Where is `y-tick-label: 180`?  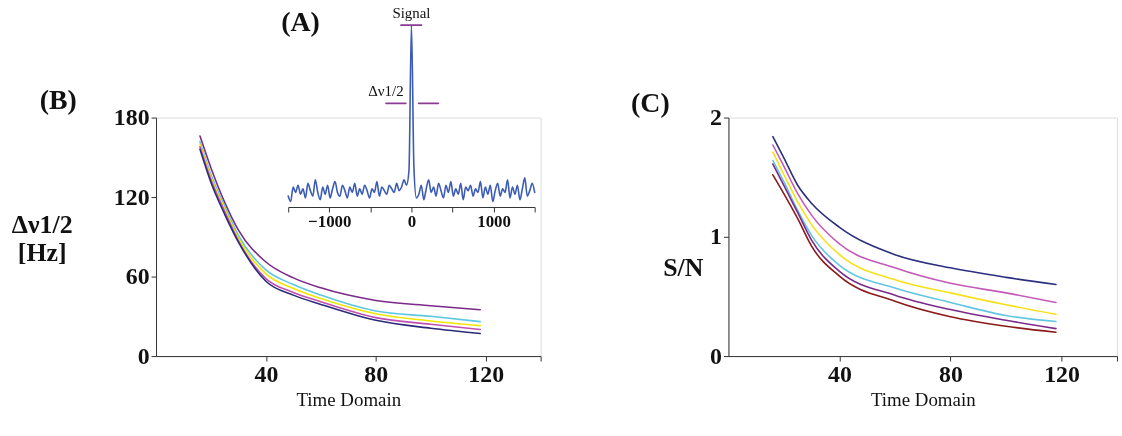
y-tick-label: 180 is located at coordinates (131, 117).